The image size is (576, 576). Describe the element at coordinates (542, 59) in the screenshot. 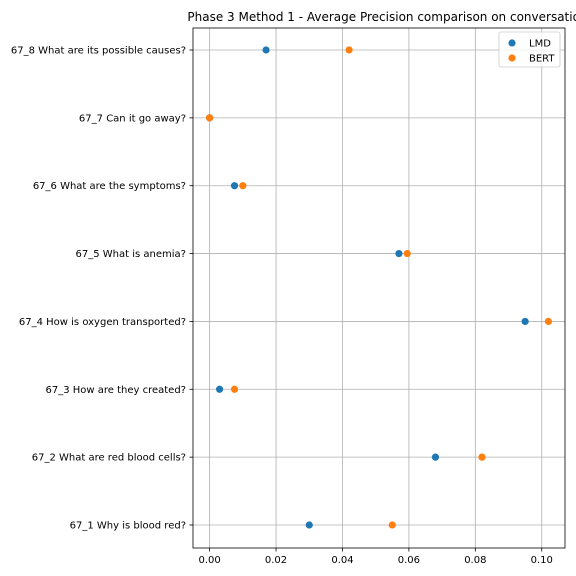

I see `legend-label: BERT` at that location.